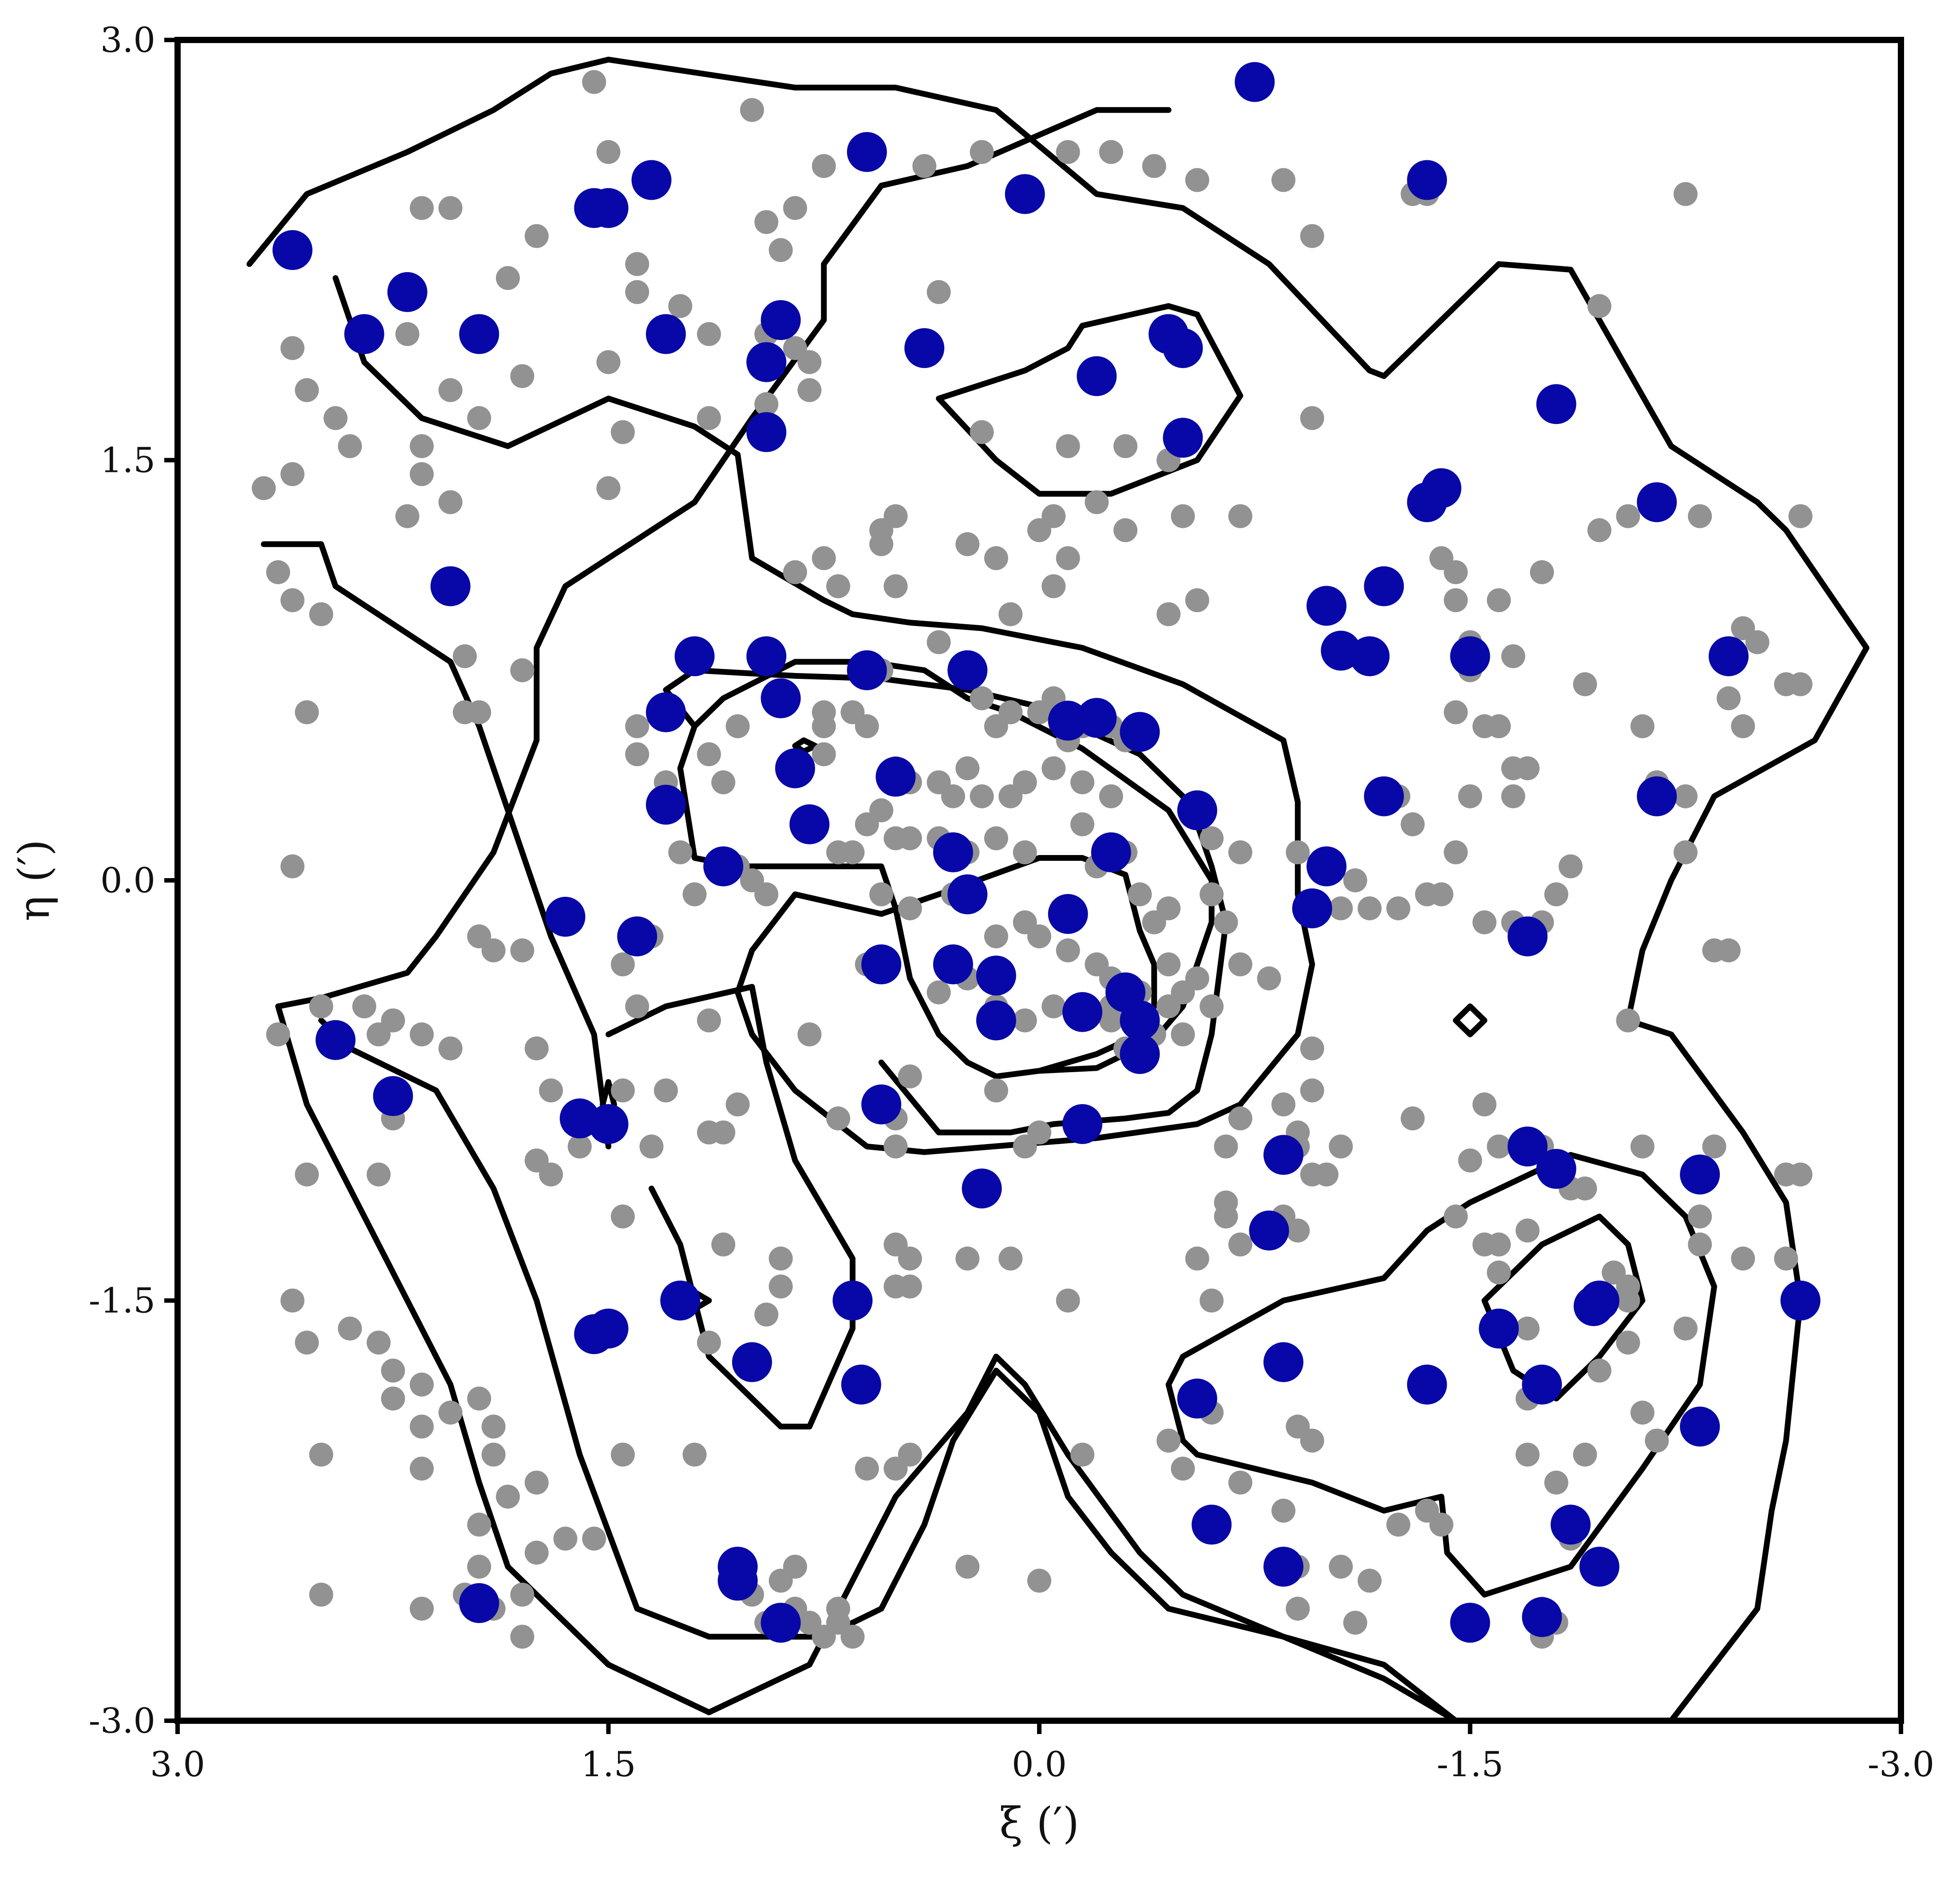 The width and height of the screenshot is (1960, 1877). Describe the element at coordinates (127, 881) in the screenshot. I see `y-tick-label-3: 0.0` at that location.